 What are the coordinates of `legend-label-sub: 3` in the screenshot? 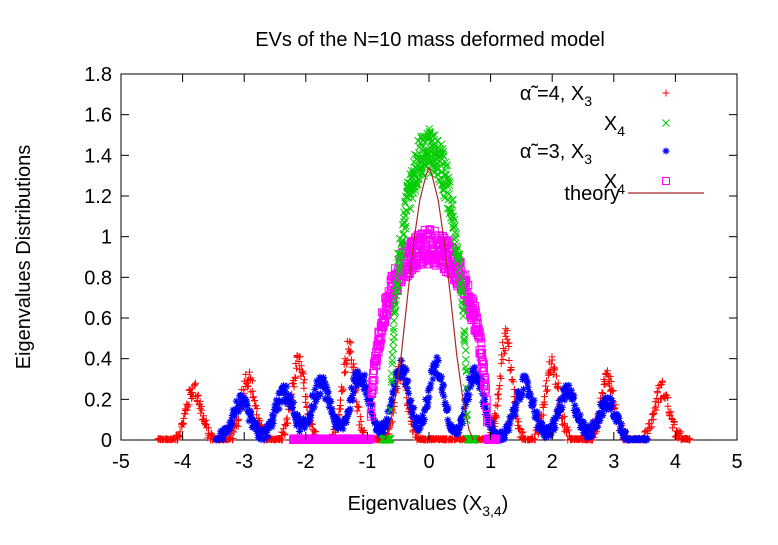 It's located at (588, 159).